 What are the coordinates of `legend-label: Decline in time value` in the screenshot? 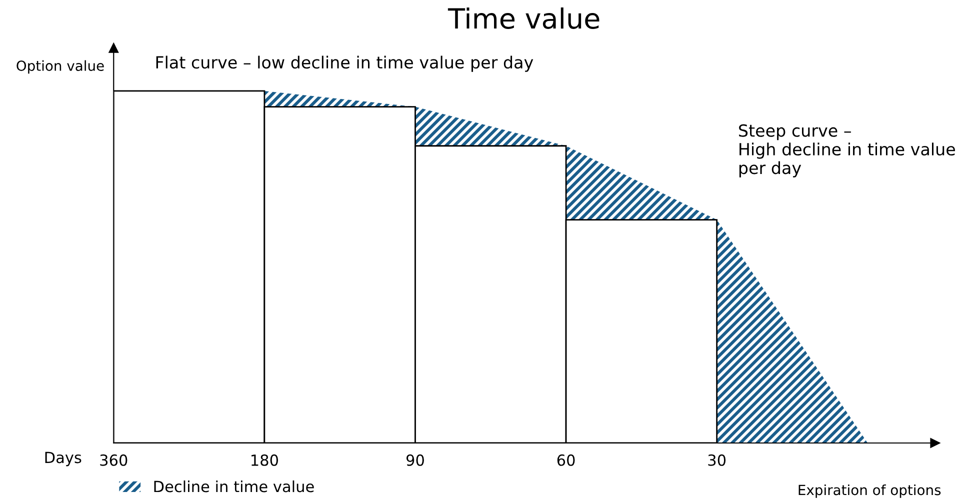 It's located at (234, 486).